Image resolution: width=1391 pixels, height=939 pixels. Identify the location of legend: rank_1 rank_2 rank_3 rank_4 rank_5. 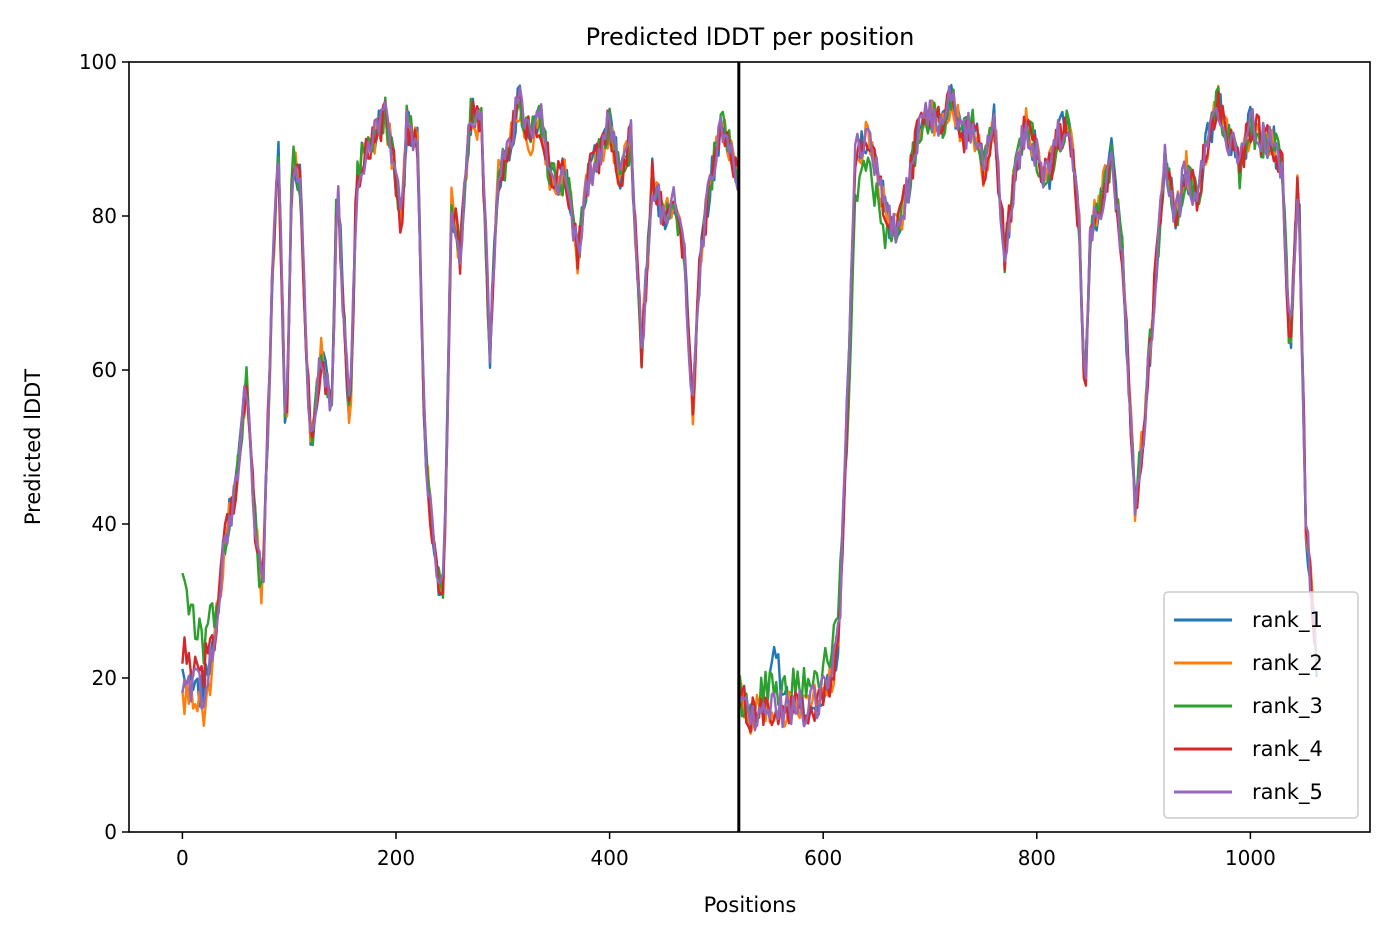
(1261, 705).